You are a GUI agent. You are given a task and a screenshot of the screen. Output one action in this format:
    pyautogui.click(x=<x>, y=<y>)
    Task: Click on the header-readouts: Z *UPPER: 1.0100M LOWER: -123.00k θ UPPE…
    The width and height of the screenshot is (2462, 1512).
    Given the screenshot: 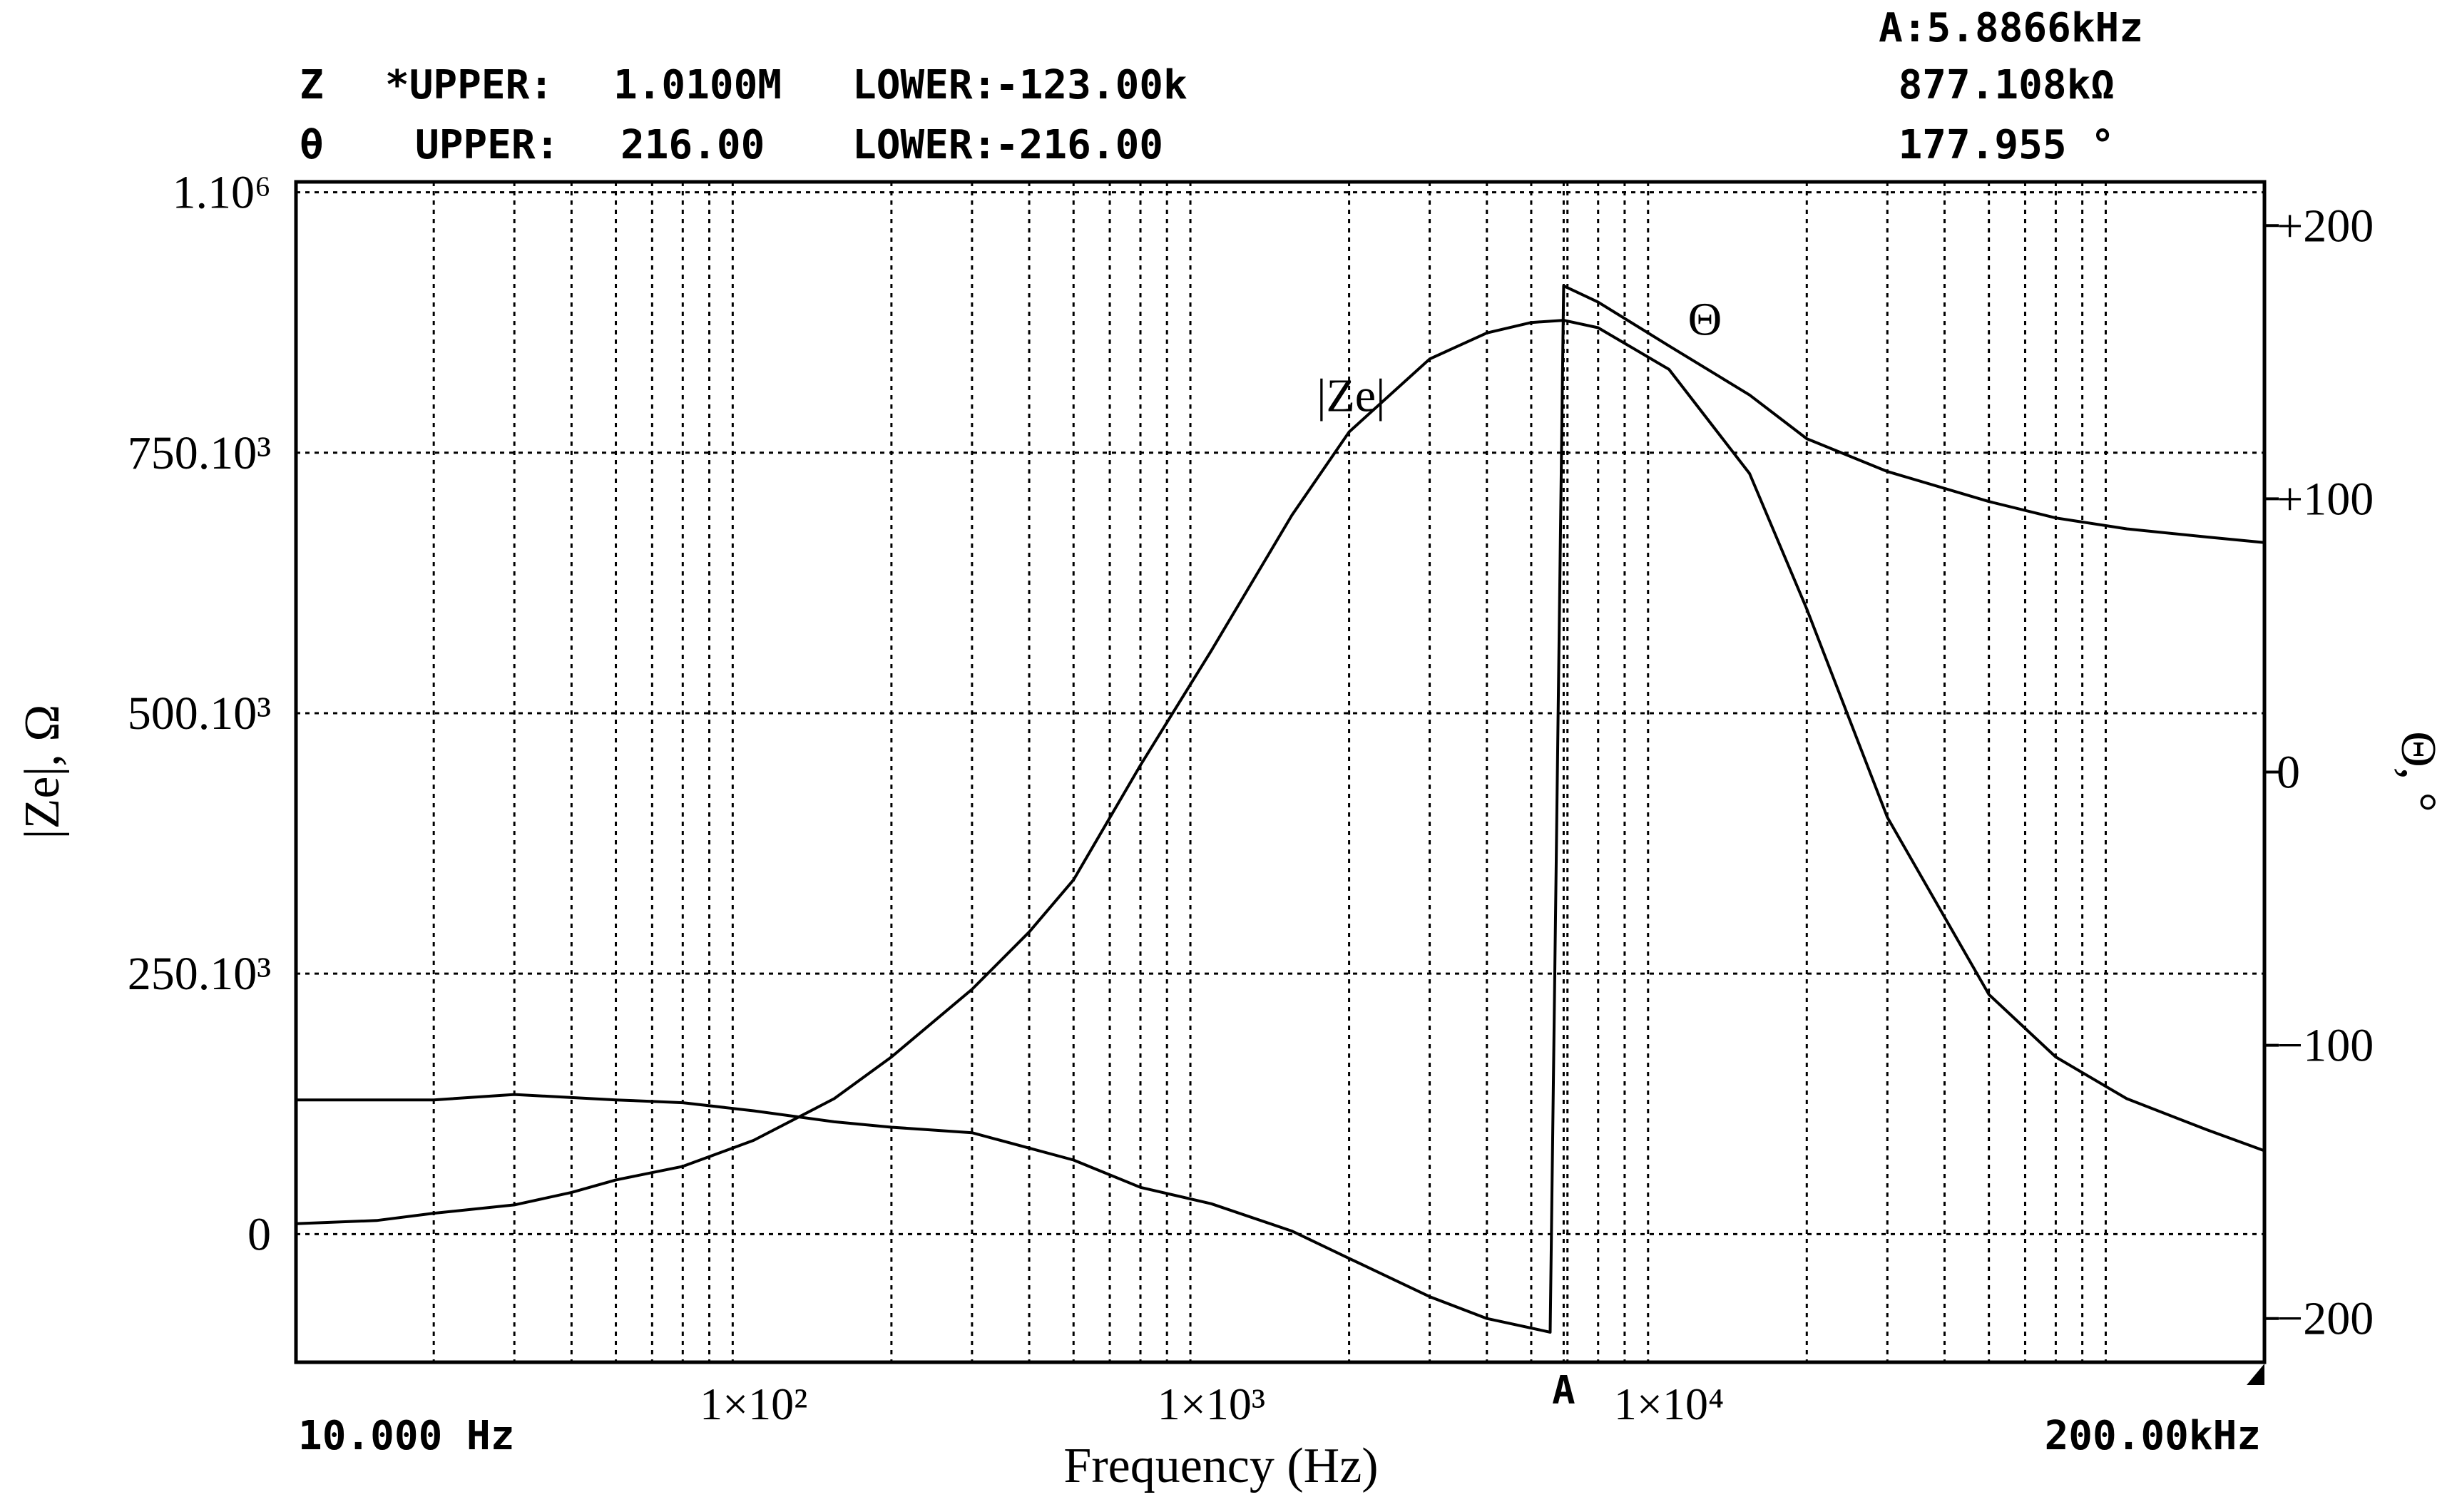 What is the action you would take?
    pyautogui.click(x=1221, y=86)
    